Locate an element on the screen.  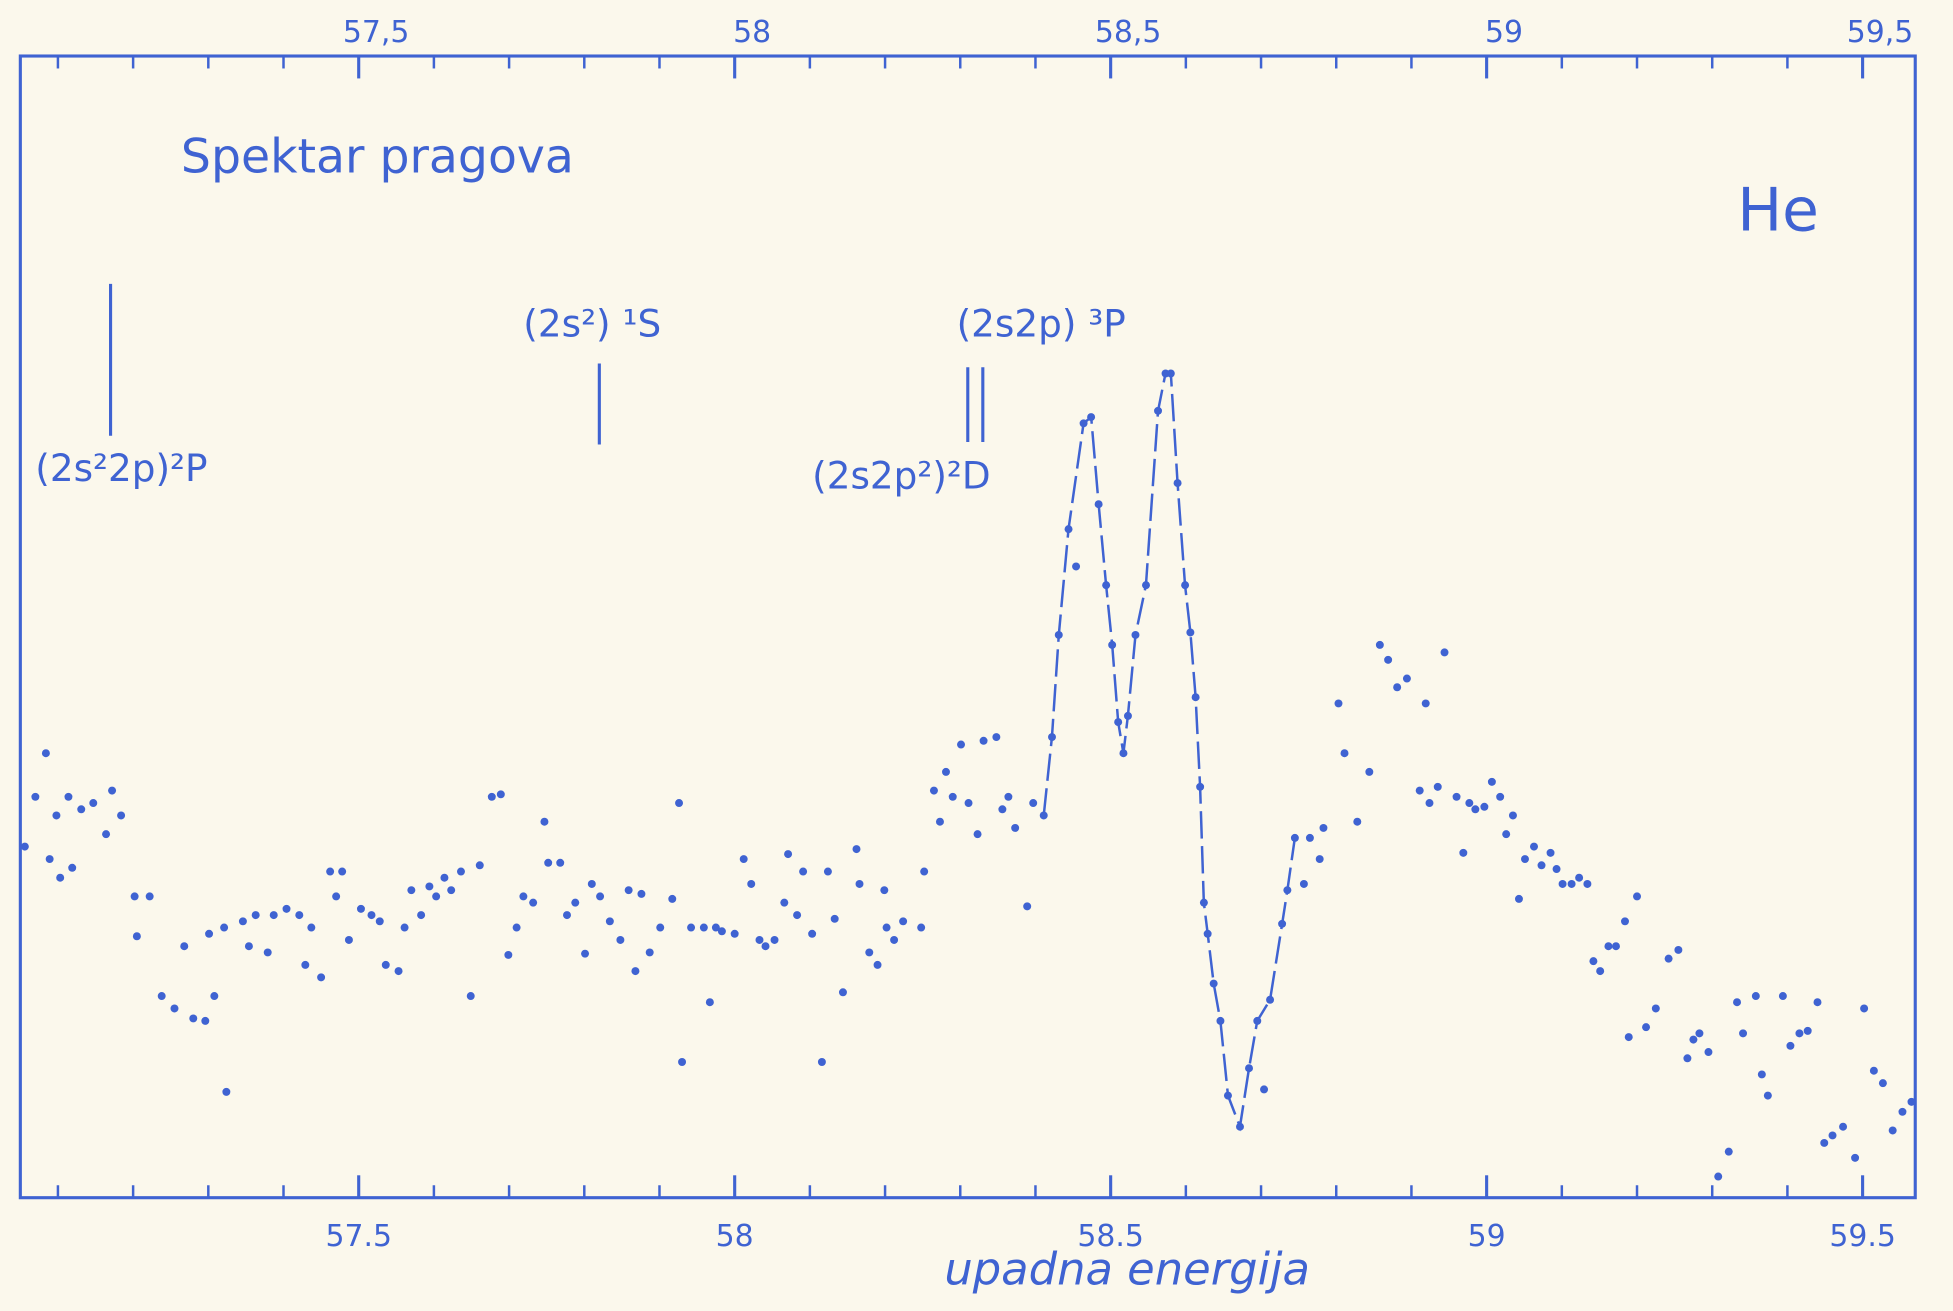
x-tick-label: 57.5 is located at coordinates (358, 1236).